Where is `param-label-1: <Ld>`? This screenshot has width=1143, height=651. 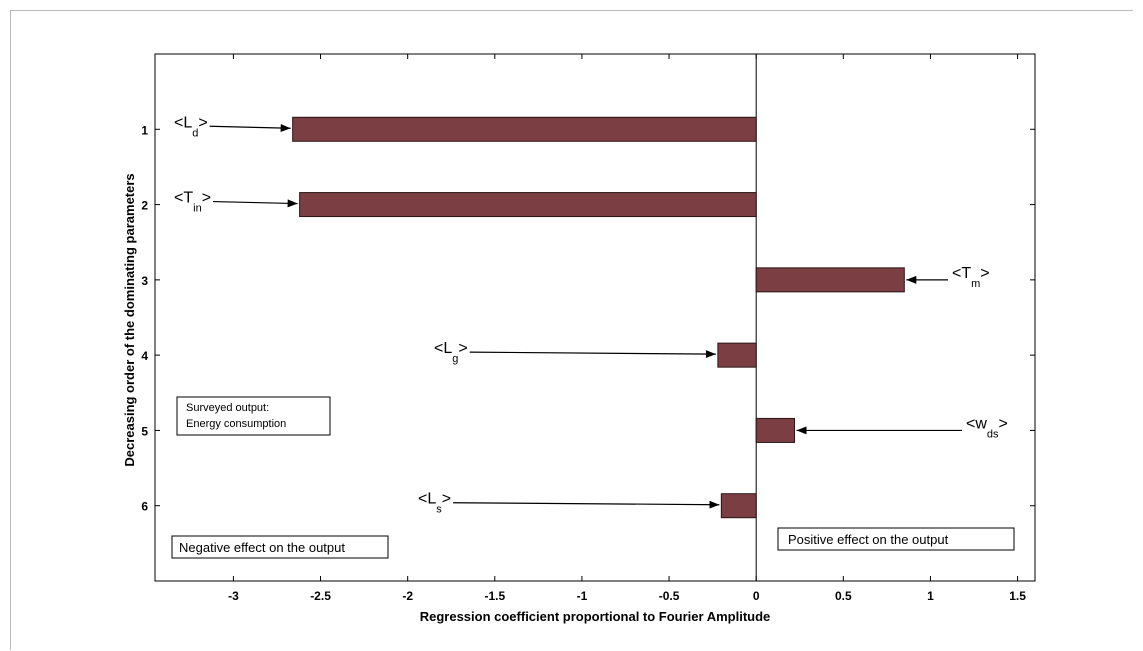
param-label-1: <Ld> is located at coordinates (191, 126).